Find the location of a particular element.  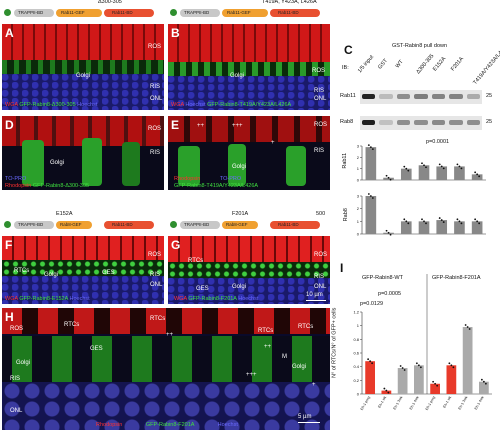

panel-d-image is located at coordinates (83, 153).